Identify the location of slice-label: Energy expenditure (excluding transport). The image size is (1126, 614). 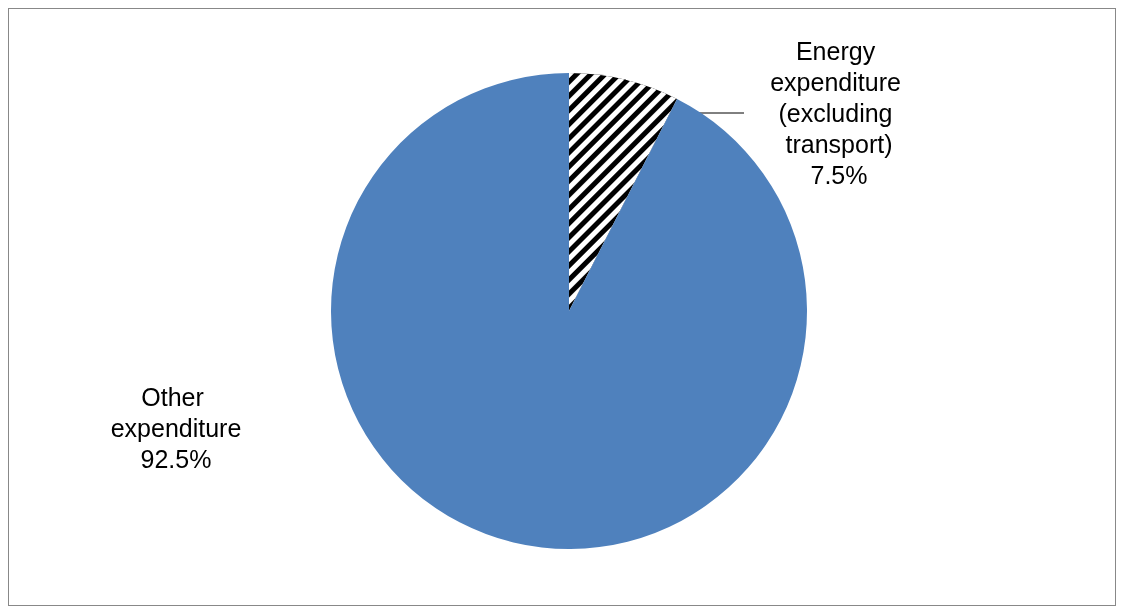
(839, 97).